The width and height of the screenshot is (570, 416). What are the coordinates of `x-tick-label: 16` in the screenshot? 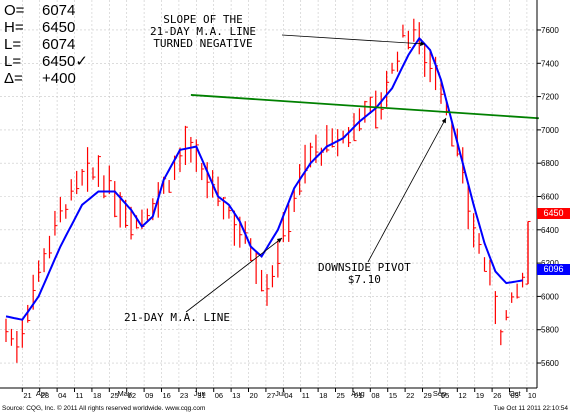 It's located at (167, 395).